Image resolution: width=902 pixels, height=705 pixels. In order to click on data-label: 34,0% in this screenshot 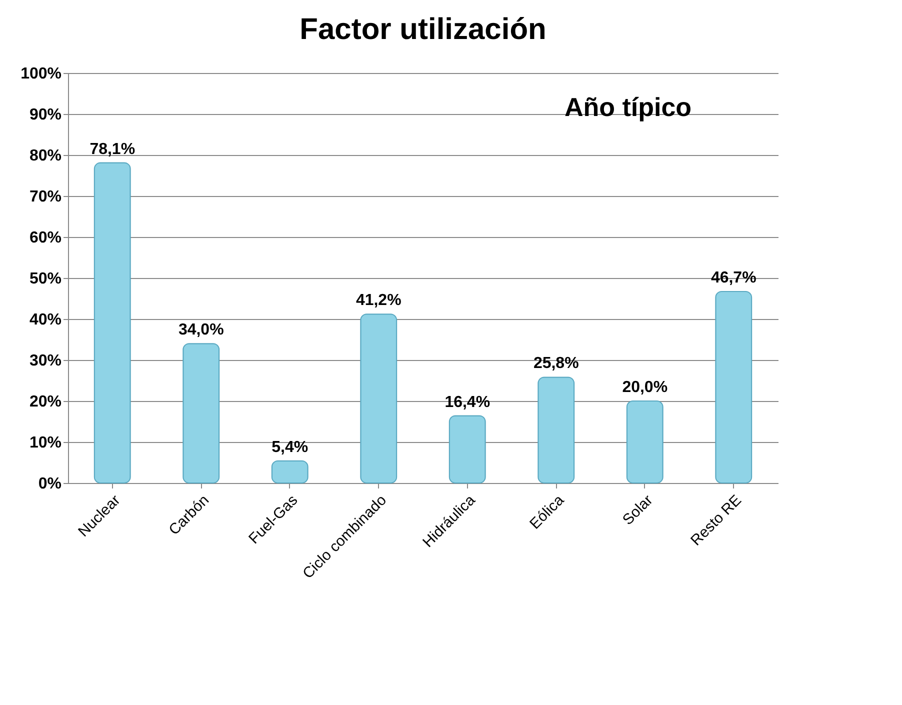, I will do `click(201, 330)`.